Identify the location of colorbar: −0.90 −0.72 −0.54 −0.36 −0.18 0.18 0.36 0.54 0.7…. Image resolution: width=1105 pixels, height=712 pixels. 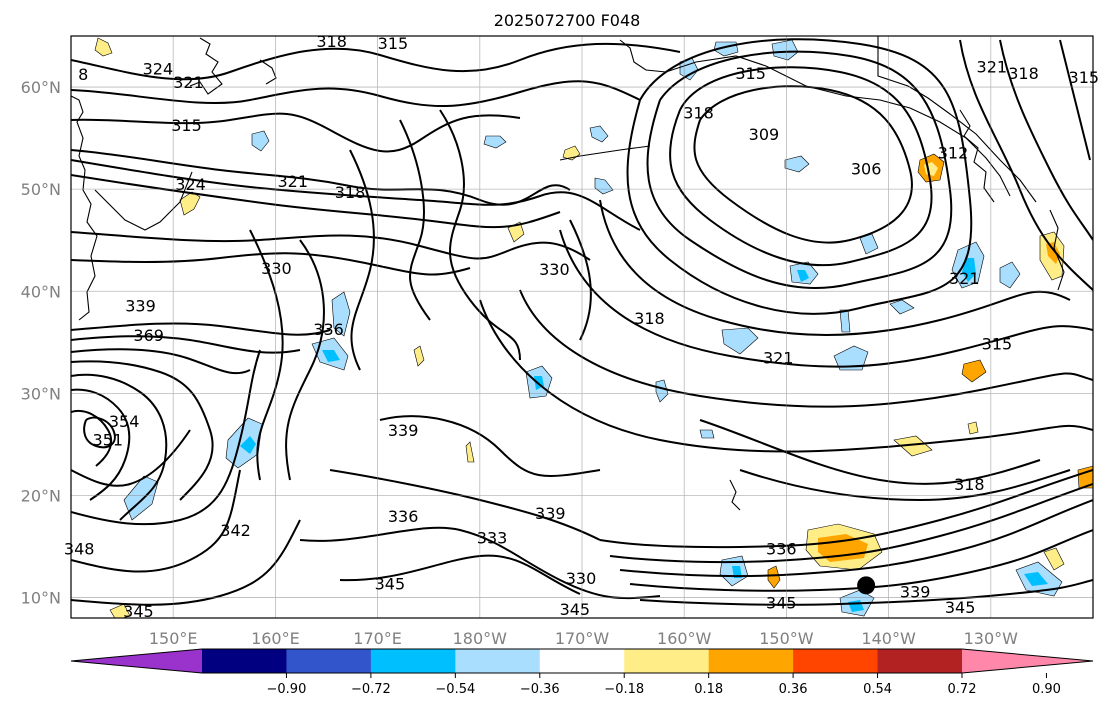
(582, 672).